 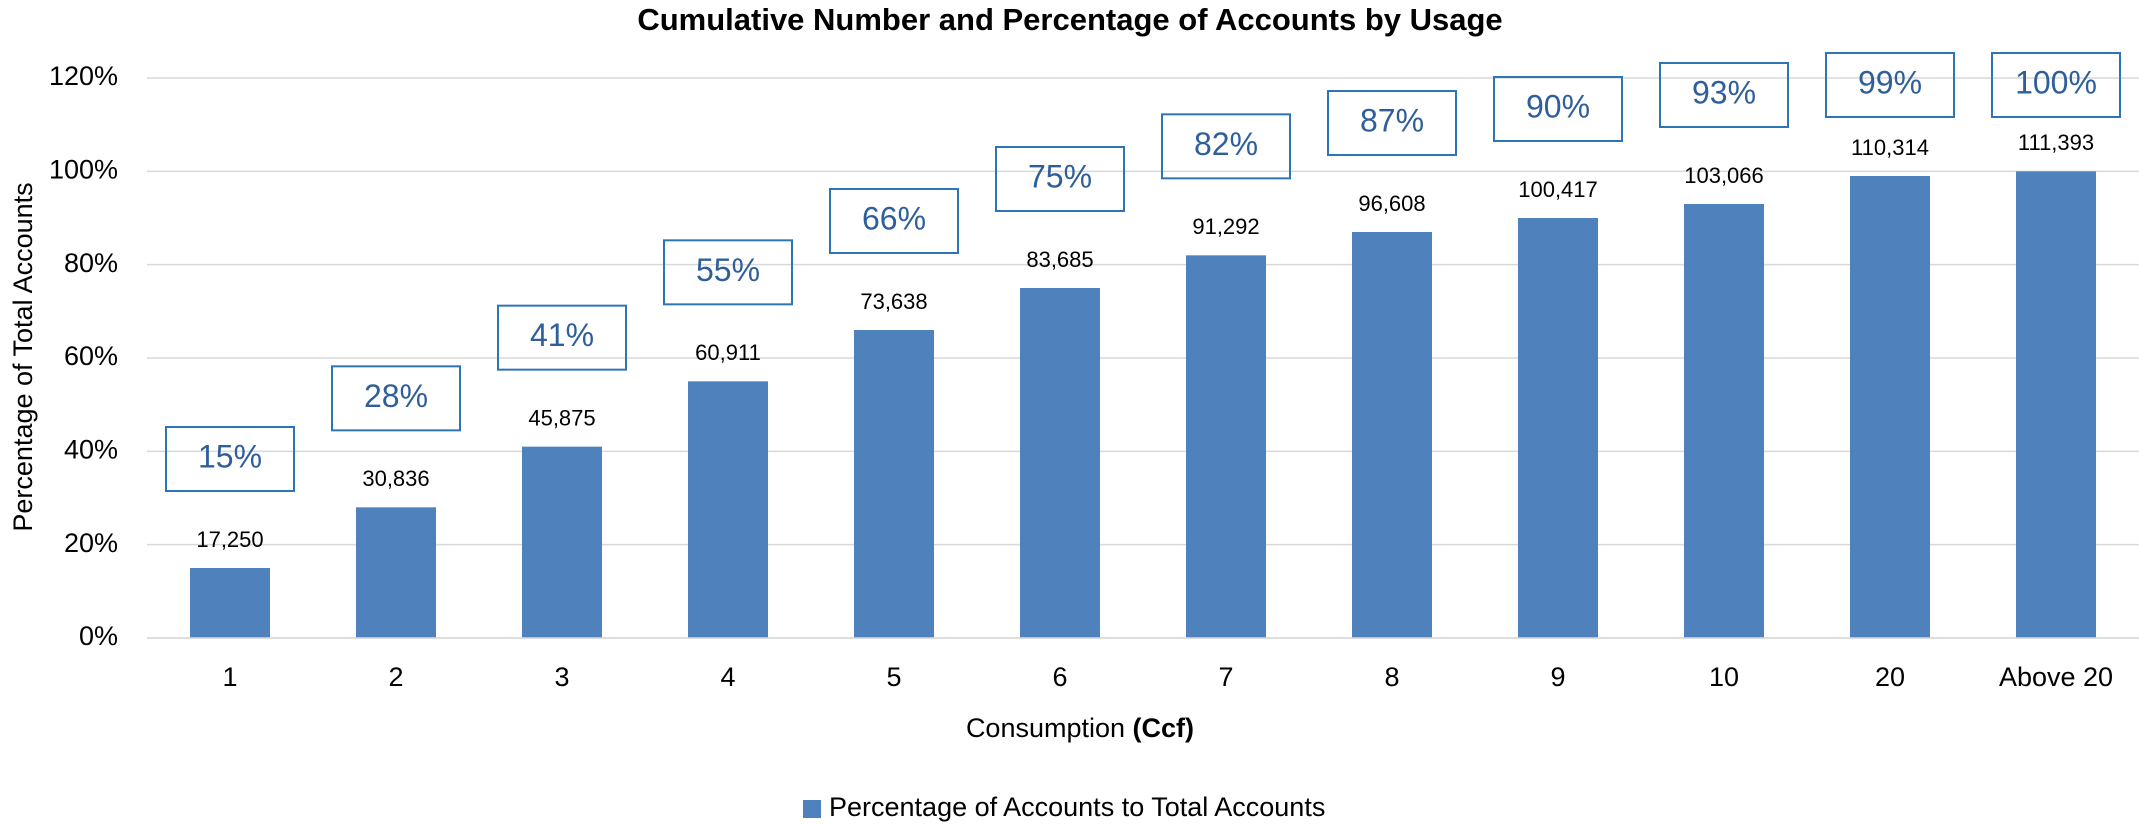 I want to click on data-label: 15%, so click(x=230, y=456).